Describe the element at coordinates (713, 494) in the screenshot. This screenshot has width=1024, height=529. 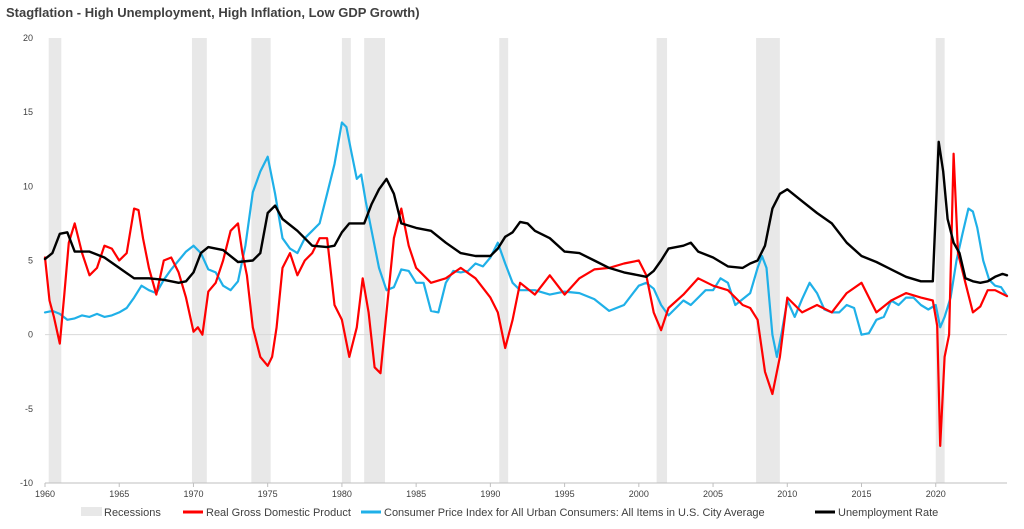
I see `x-tick-label: 2005` at that location.